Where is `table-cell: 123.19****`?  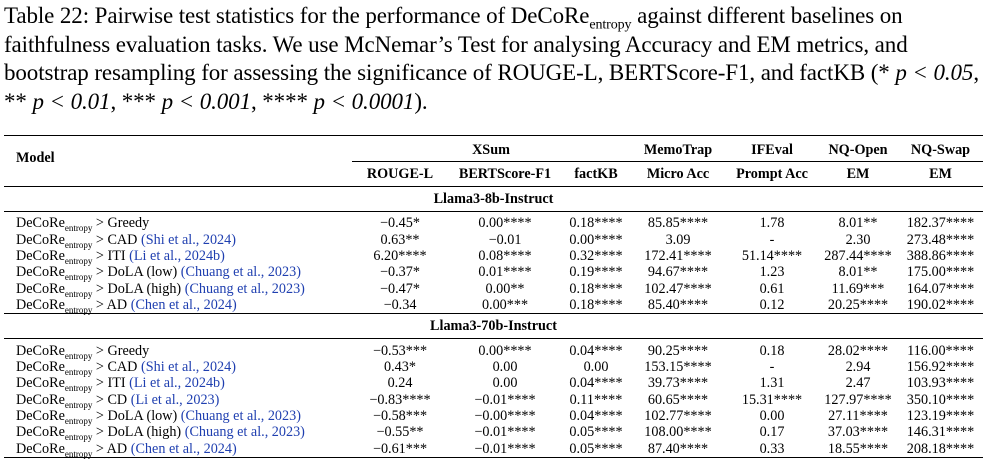
table-cell: 123.19**** is located at coordinates (940, 416).